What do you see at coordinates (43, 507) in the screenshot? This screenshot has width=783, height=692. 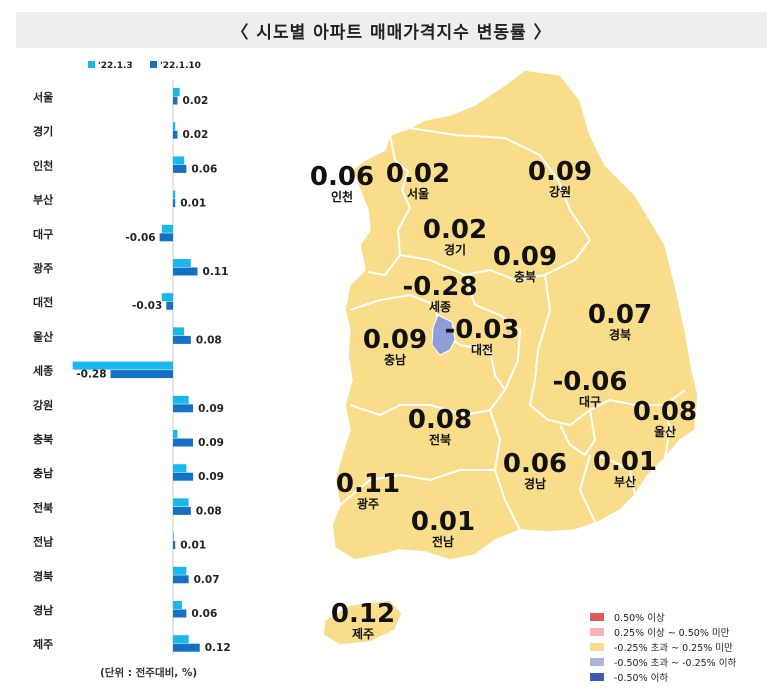 I see `category-label: 전북` at bounding box center [43, 507].